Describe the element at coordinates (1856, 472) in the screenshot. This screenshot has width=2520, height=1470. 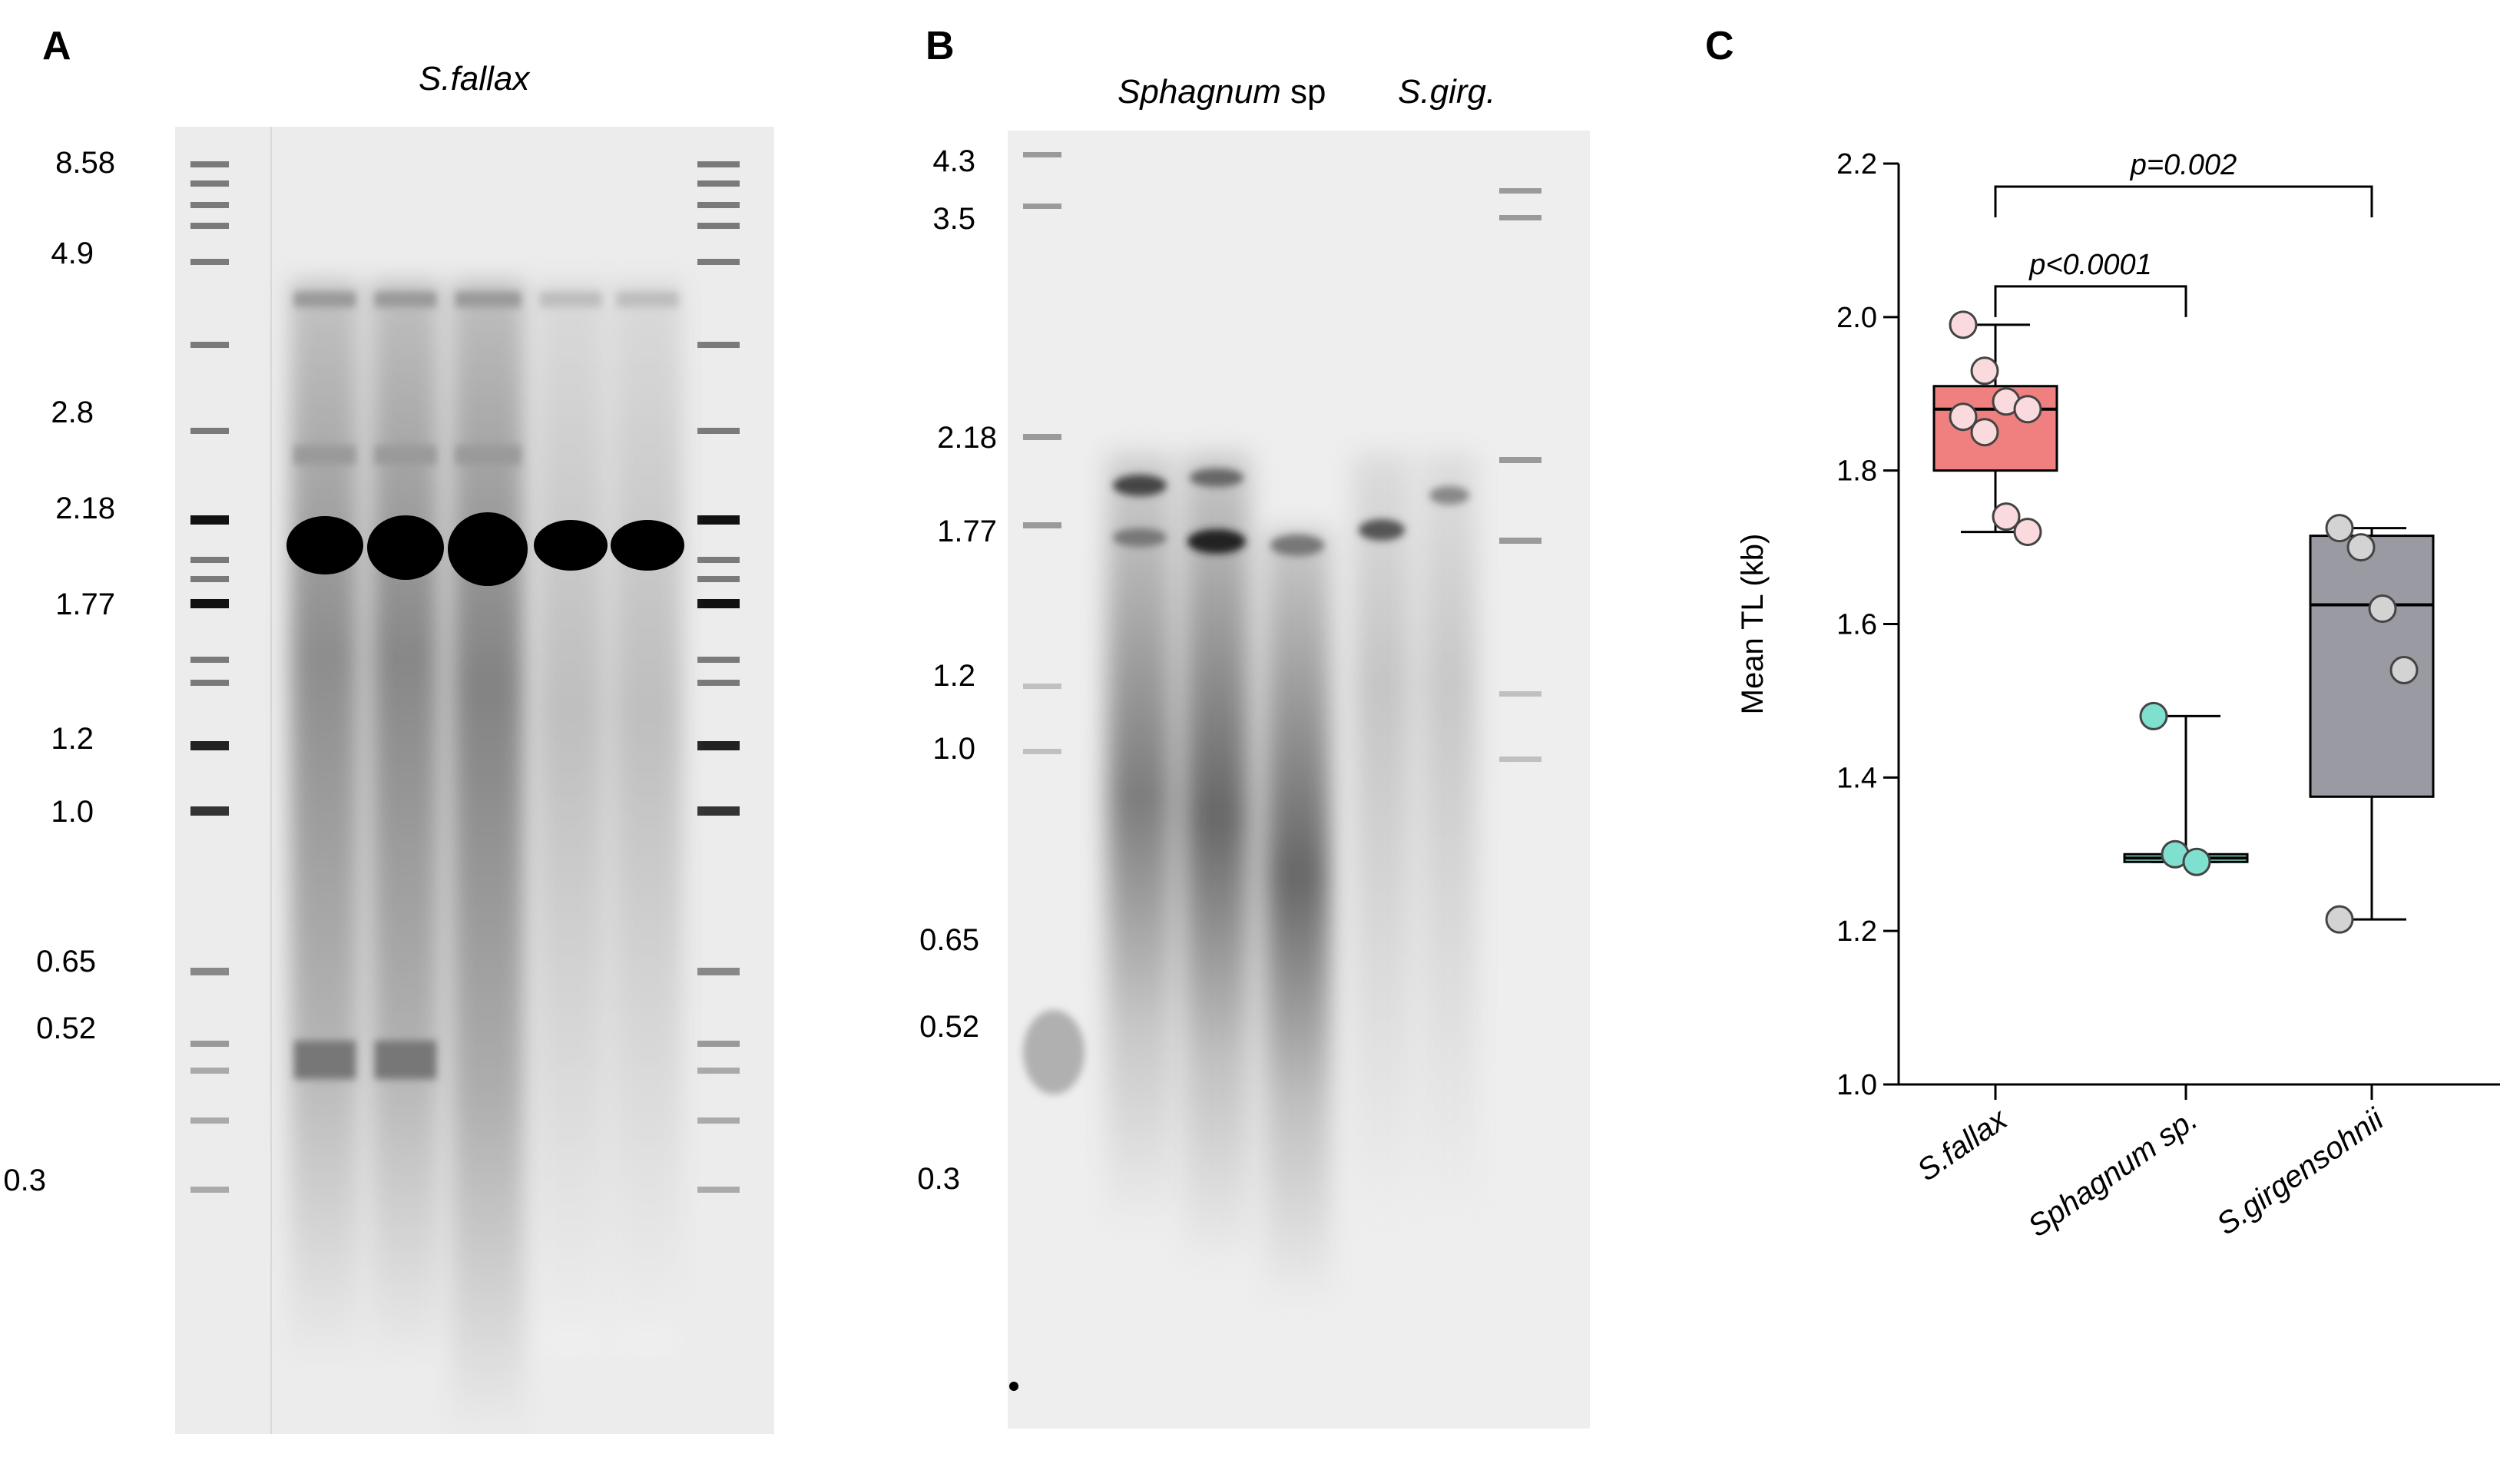
I see `y-tick-label-4: 1.8` at that location.